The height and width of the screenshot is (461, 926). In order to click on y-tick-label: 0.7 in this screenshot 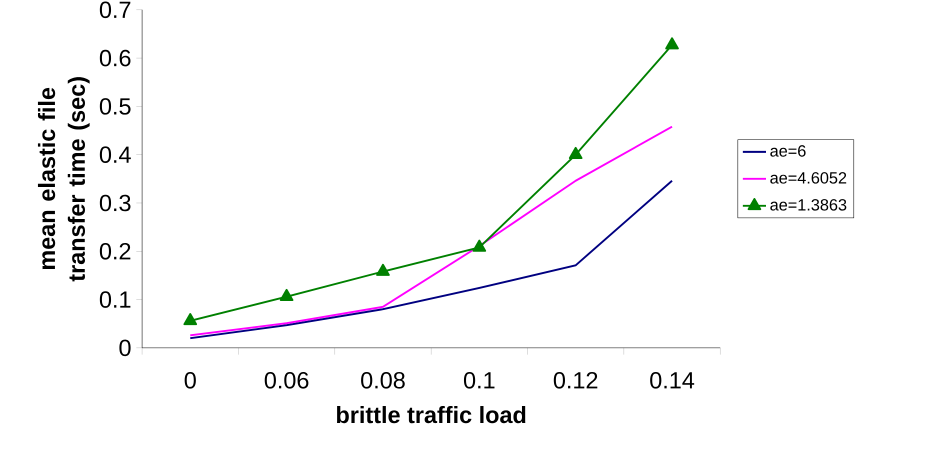, I will do `click(115, 10)`.